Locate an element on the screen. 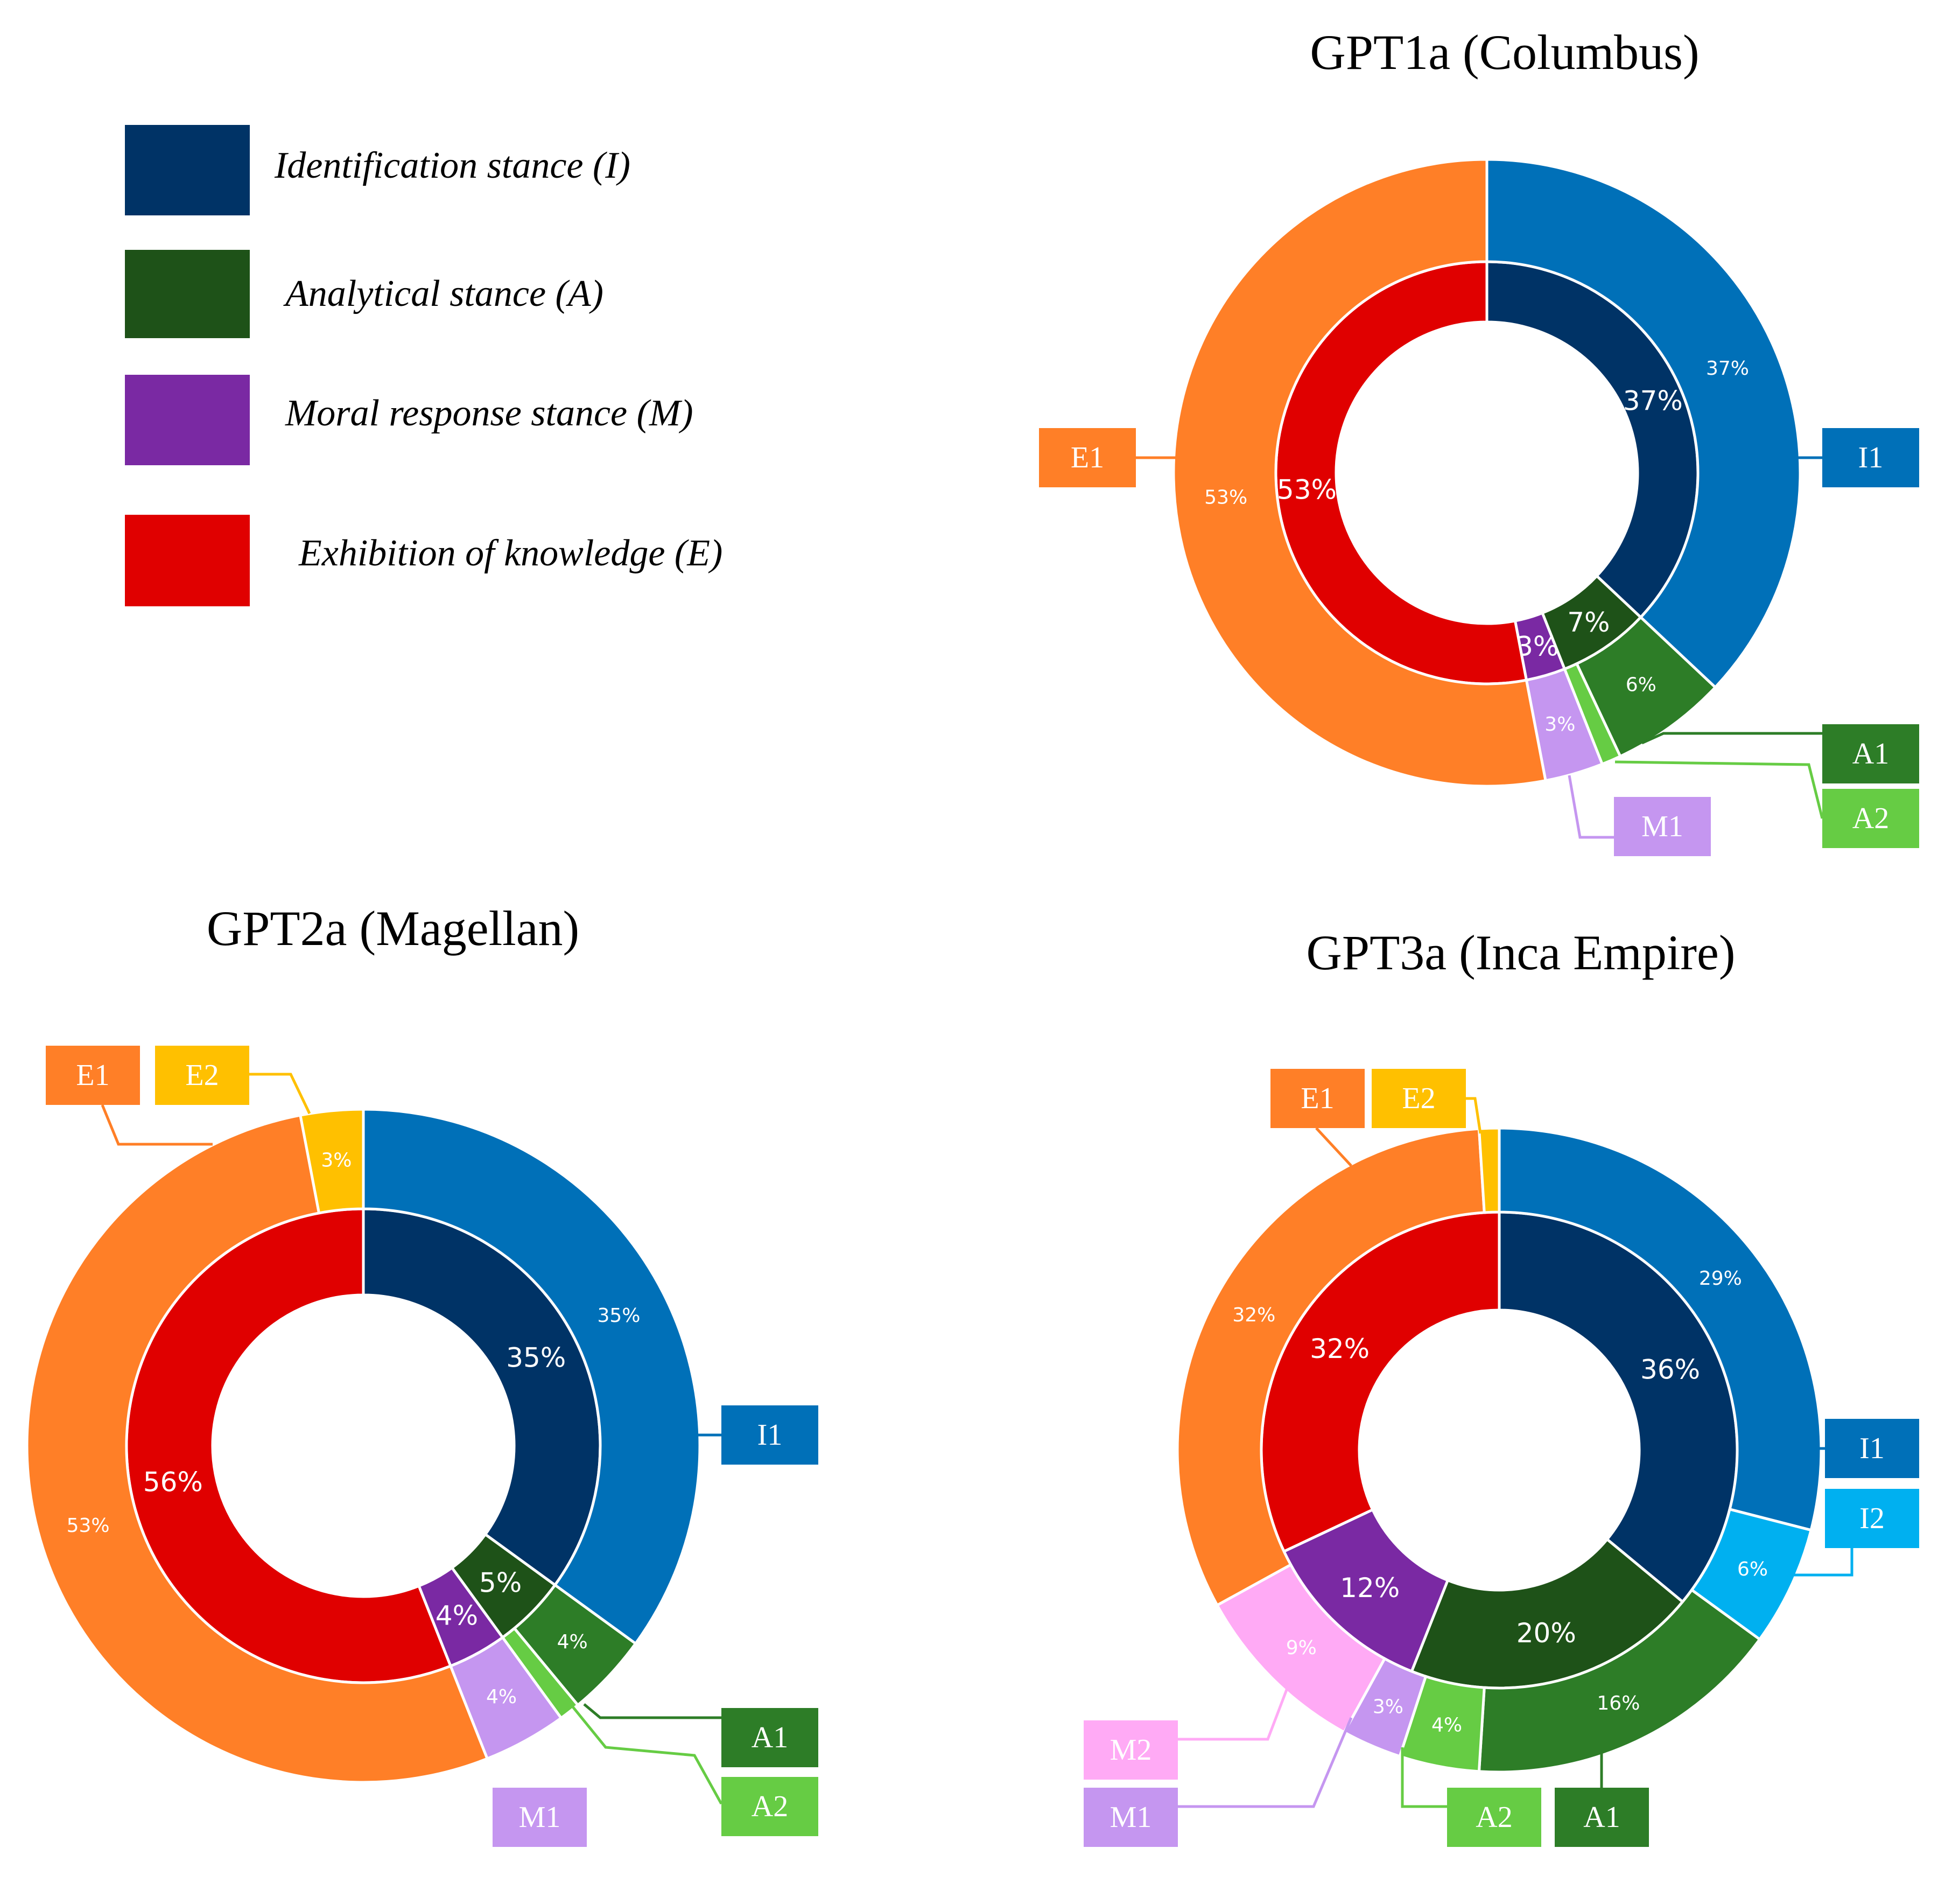 The image size is (1959, 1904). legend-label-moral: Moral response stance (M) is located at coordinates (489, 413).